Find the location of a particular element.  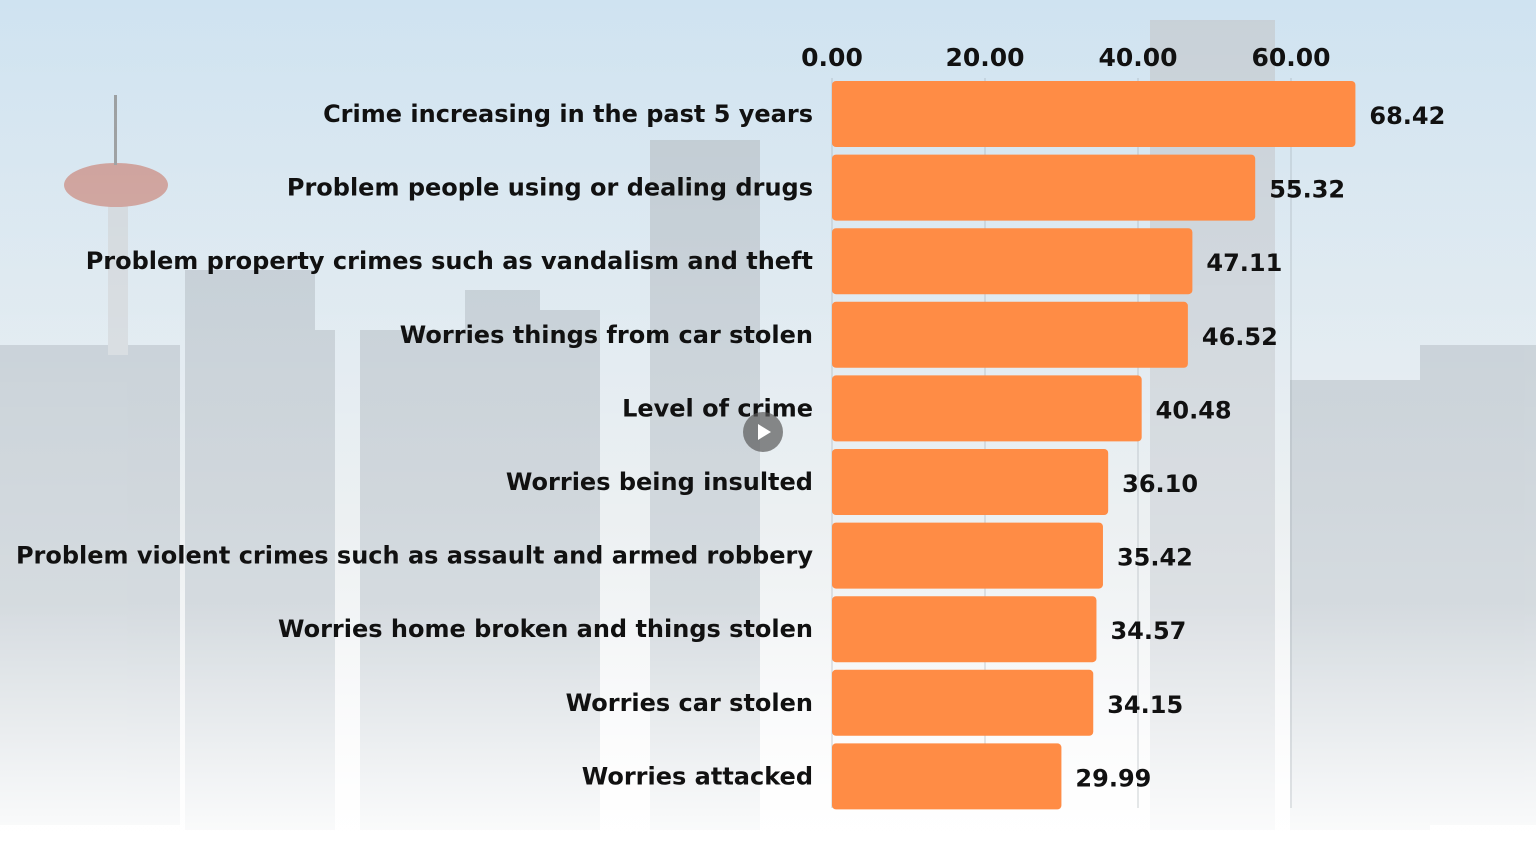

data-label: 34.15 is located at coordinates (1145, 705).